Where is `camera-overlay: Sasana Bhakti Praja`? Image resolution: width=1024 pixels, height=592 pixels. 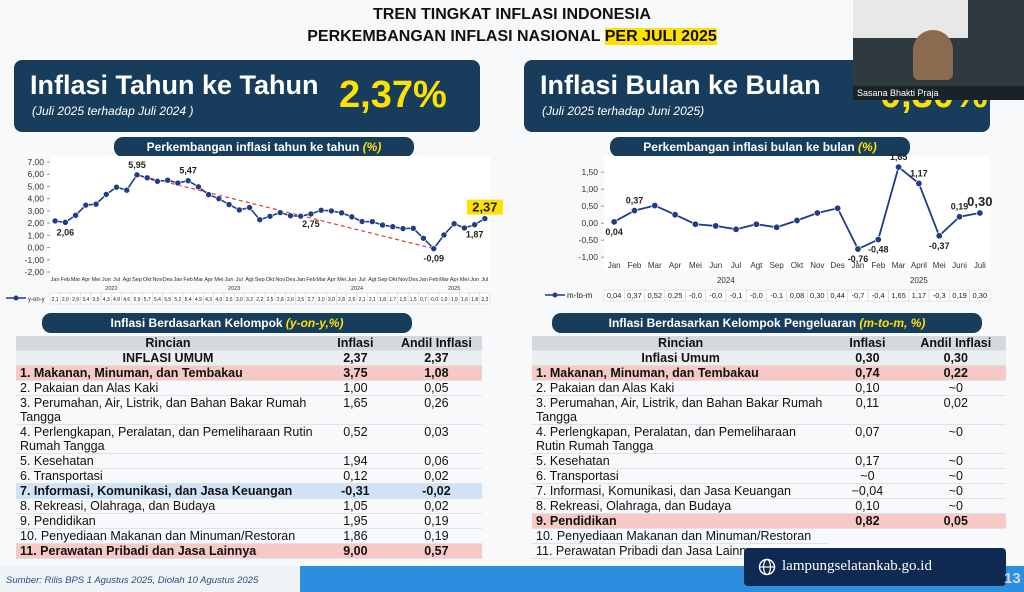 camera-overlay: Sasana Bhakti Praja is located at coordinates (938, 50).